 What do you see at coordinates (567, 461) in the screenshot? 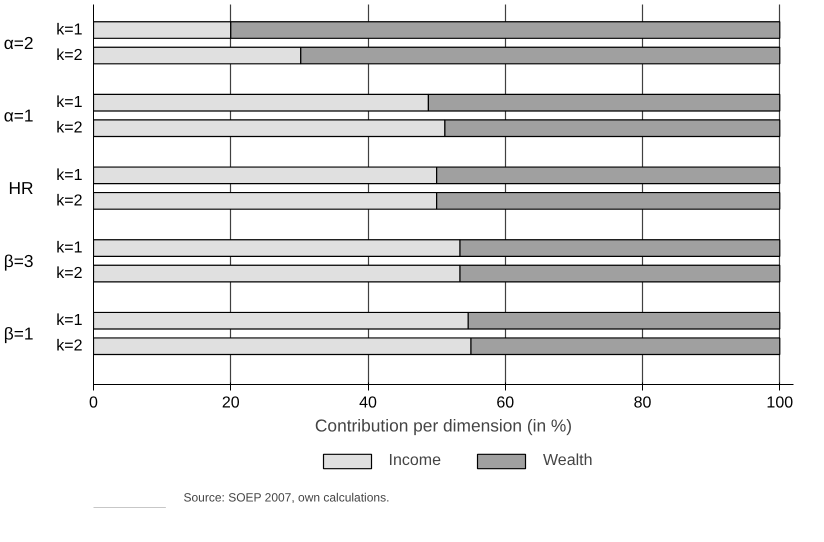
I see `legend-label: Wealth` at bounding box center [567, 461].